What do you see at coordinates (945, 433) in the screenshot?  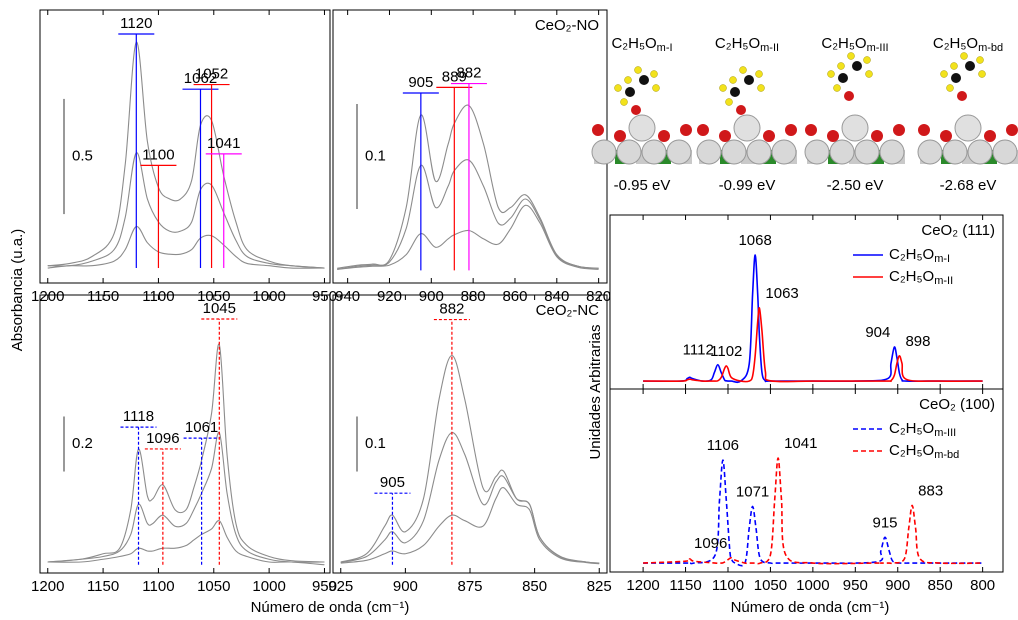 I see `label-subscript: m-III` at bounding box center [945, 433].